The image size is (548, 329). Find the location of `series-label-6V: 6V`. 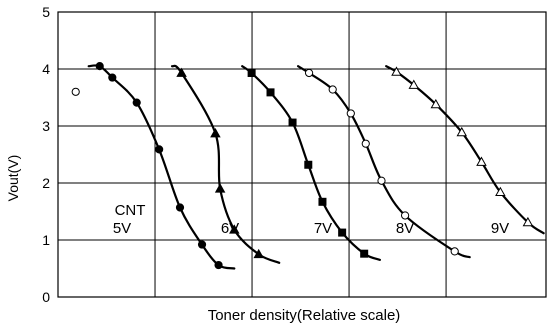

series-label-6V: 6V is located at coordinates (230, 228).